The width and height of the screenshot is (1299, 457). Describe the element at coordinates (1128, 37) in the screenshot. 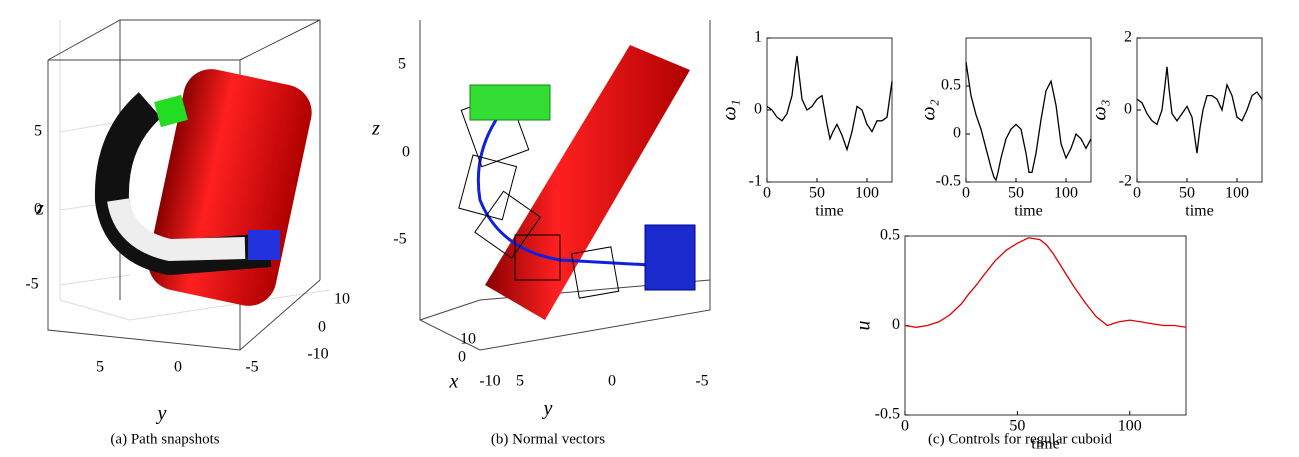

I see `y-tick-label: 2` at that location.